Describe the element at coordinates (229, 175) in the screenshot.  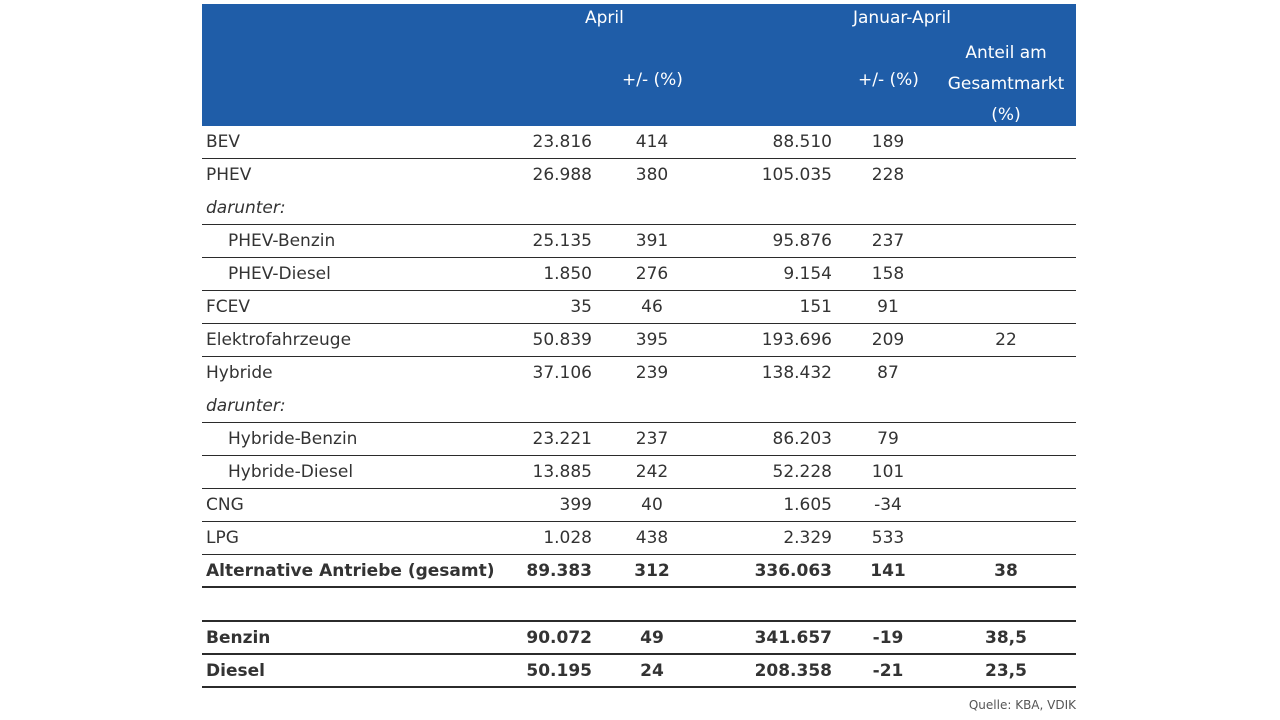
I see `row-label: PHEV` at that location.